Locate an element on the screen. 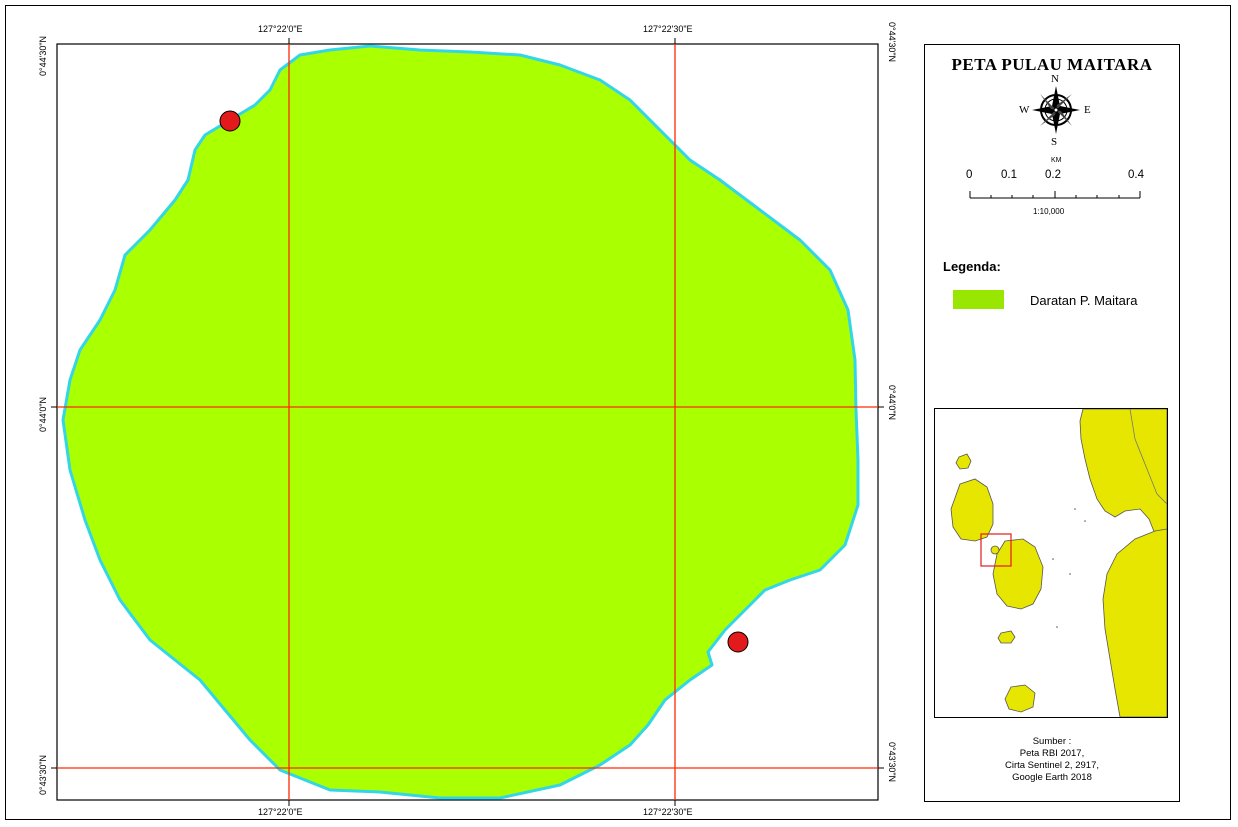  scale-tick-label: 0.1 is located at coordinates (1009, 175).